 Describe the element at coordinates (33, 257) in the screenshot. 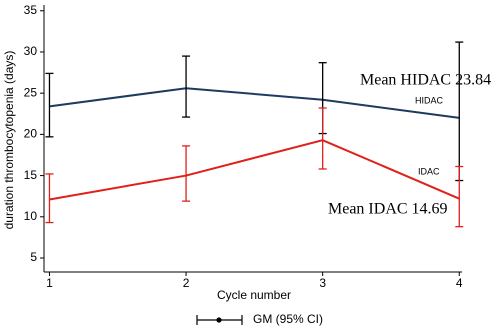

I see `y-tick-label: 5` at that location.